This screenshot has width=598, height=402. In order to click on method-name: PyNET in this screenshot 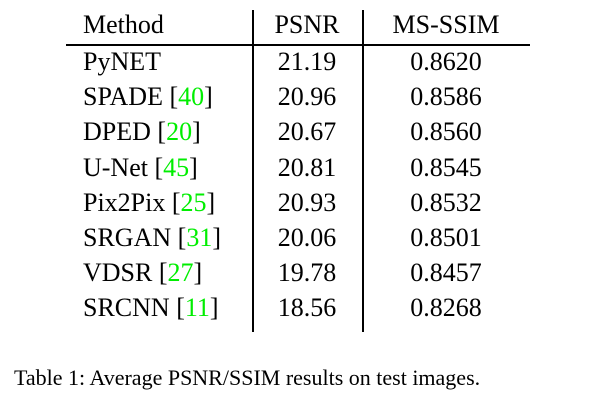, I will do `click(122, 61)`.